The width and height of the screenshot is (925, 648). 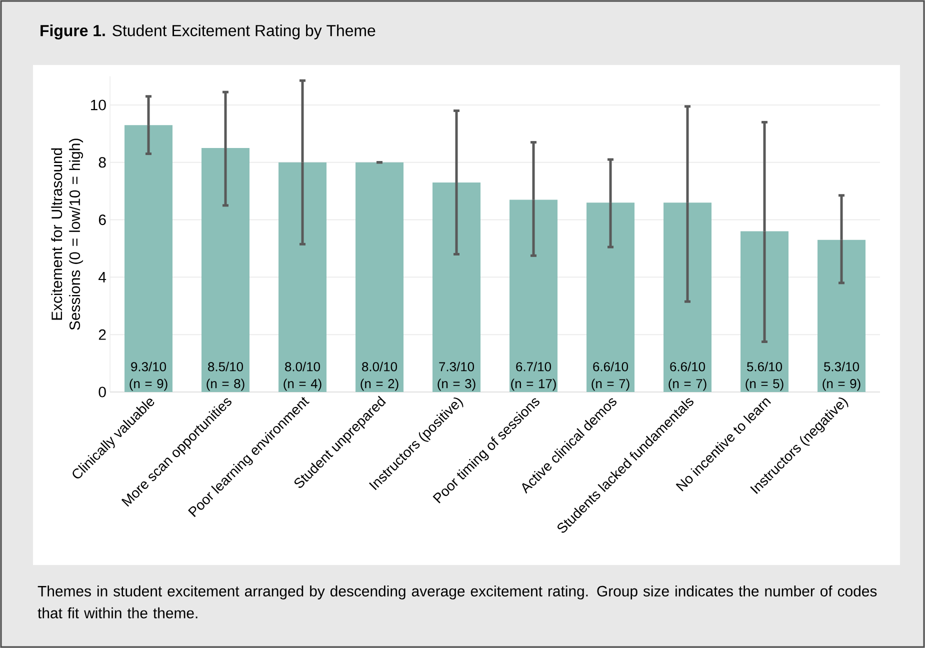 I want to click on data-label: 5.6/10 (n = 5), so click(x=765, y=376).